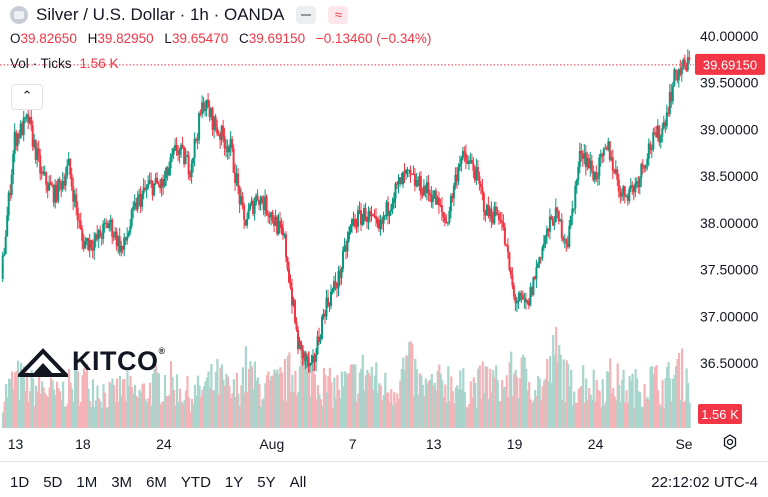  Describe the element at coordinates (729, 176) in the screenshot. I see `price-tick-label: 38.50000` at that location.